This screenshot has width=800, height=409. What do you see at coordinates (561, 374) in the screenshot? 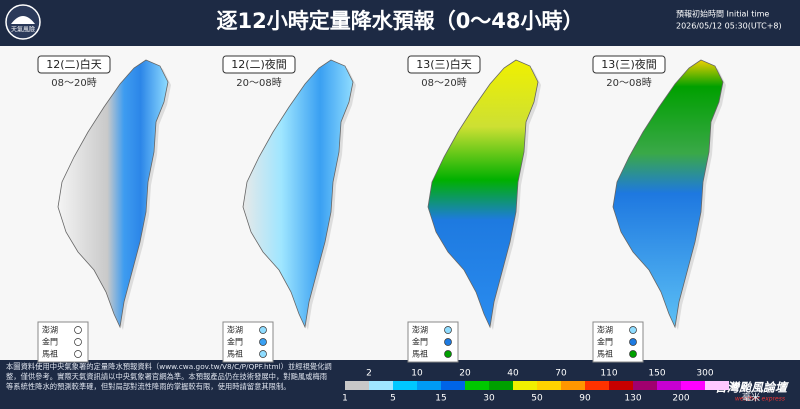
I see `legend-upper-label: 70` at bounding box center [561, 374].